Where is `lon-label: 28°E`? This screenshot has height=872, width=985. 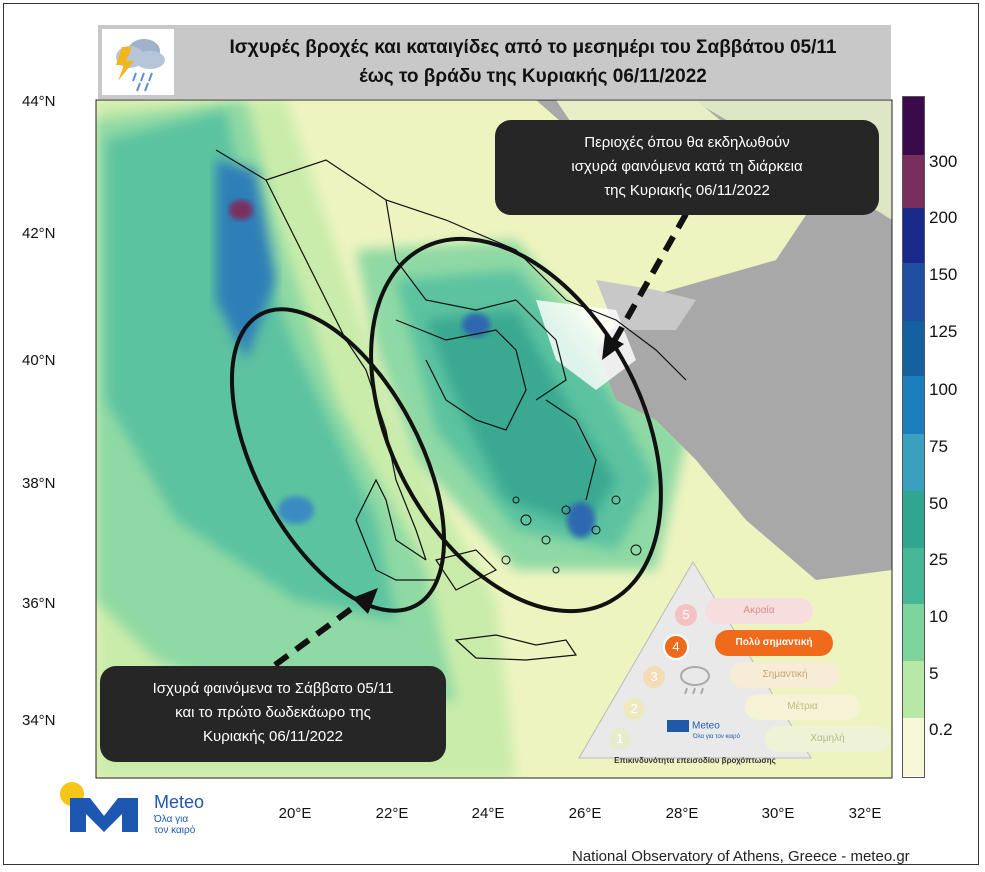 lon-label: 28°E is located at coordinates (682, 813).